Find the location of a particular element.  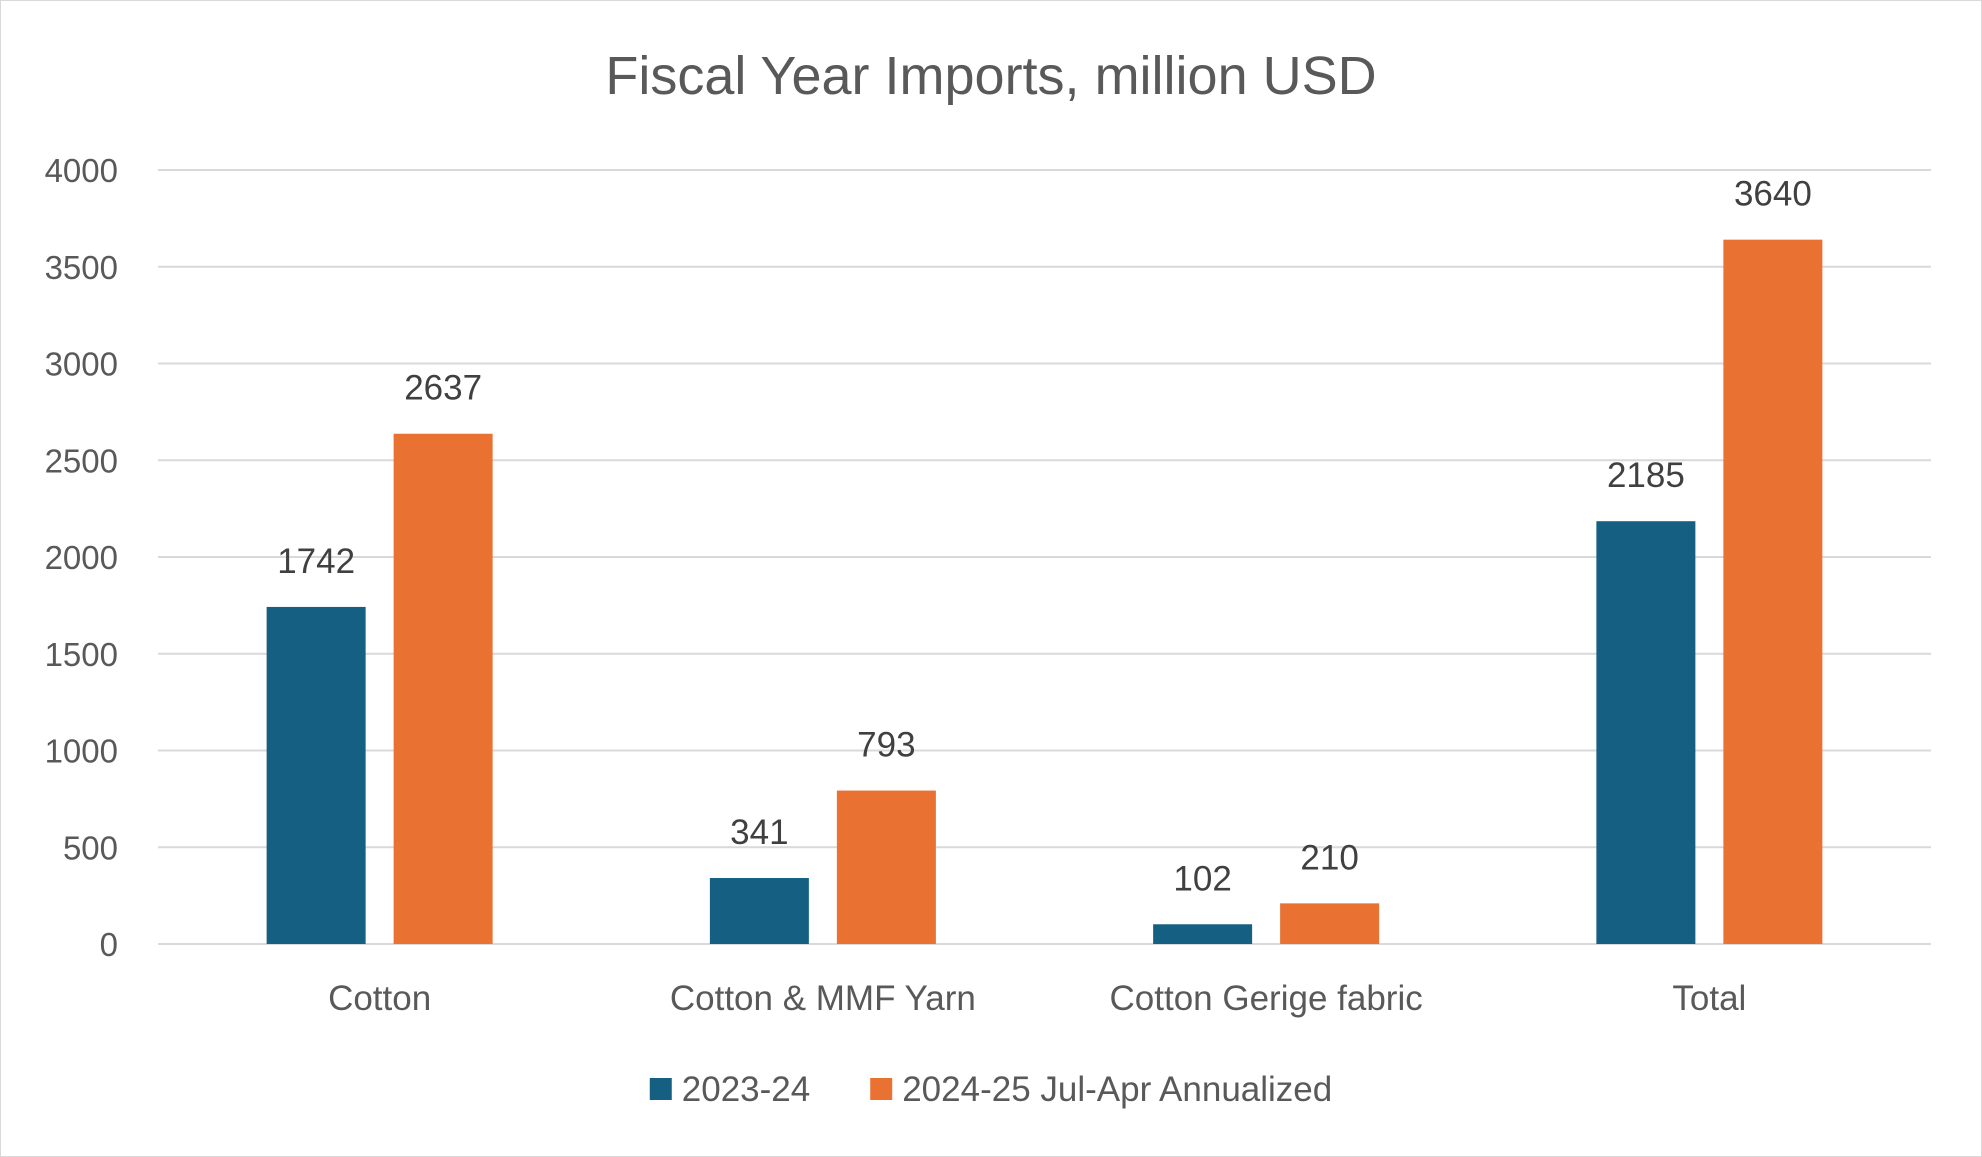

data-label: 3640 is located at coordinates (1773, 194).